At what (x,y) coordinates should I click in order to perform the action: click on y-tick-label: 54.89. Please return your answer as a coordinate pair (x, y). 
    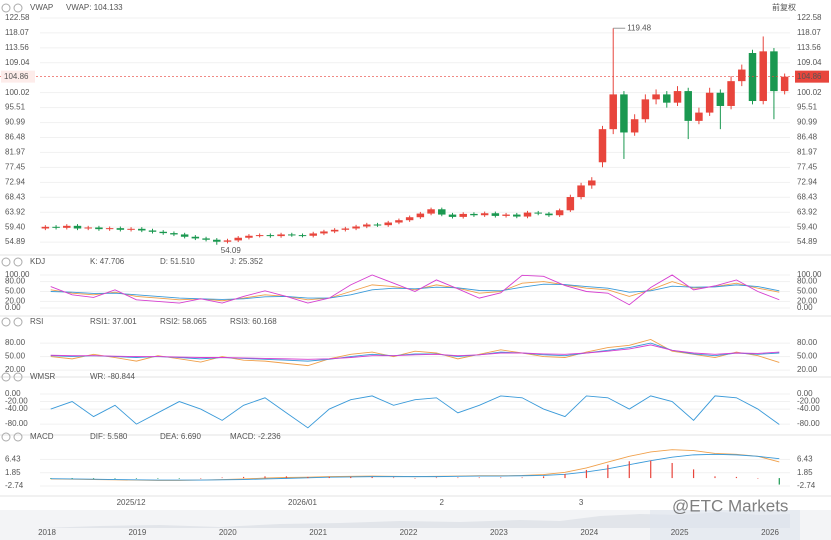
    Looking at the image, I should click on (807, 241).